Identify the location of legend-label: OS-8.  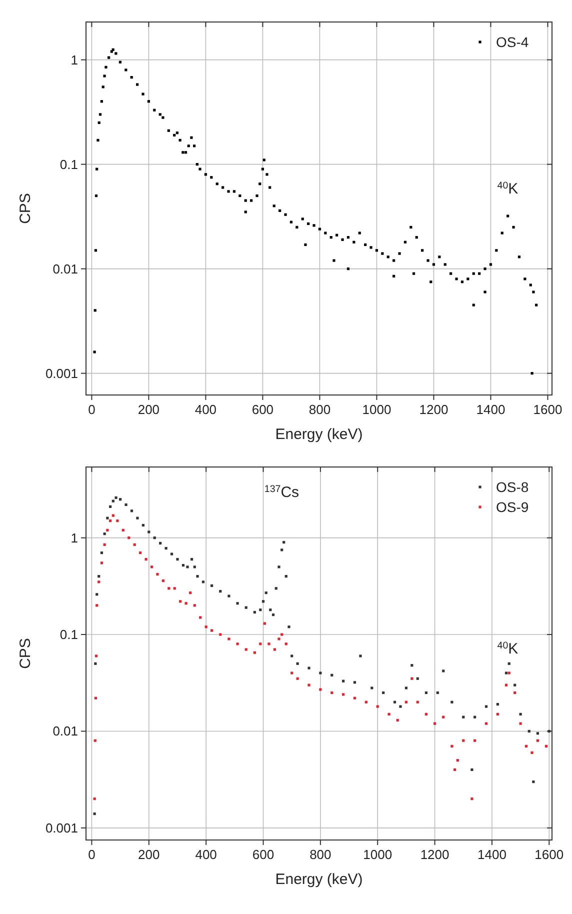
(512, 487).